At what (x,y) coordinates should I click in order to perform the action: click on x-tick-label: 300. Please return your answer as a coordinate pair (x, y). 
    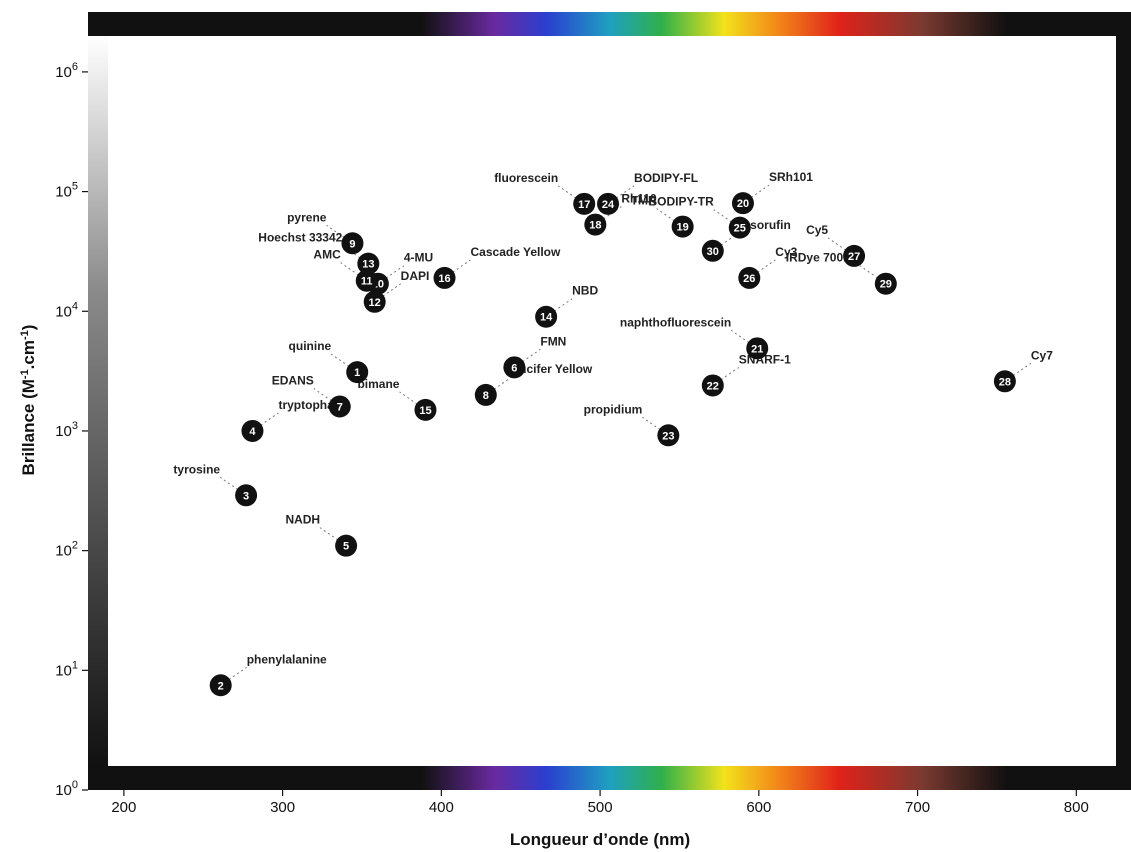
    Looking at the image, I should click on (282, 807).